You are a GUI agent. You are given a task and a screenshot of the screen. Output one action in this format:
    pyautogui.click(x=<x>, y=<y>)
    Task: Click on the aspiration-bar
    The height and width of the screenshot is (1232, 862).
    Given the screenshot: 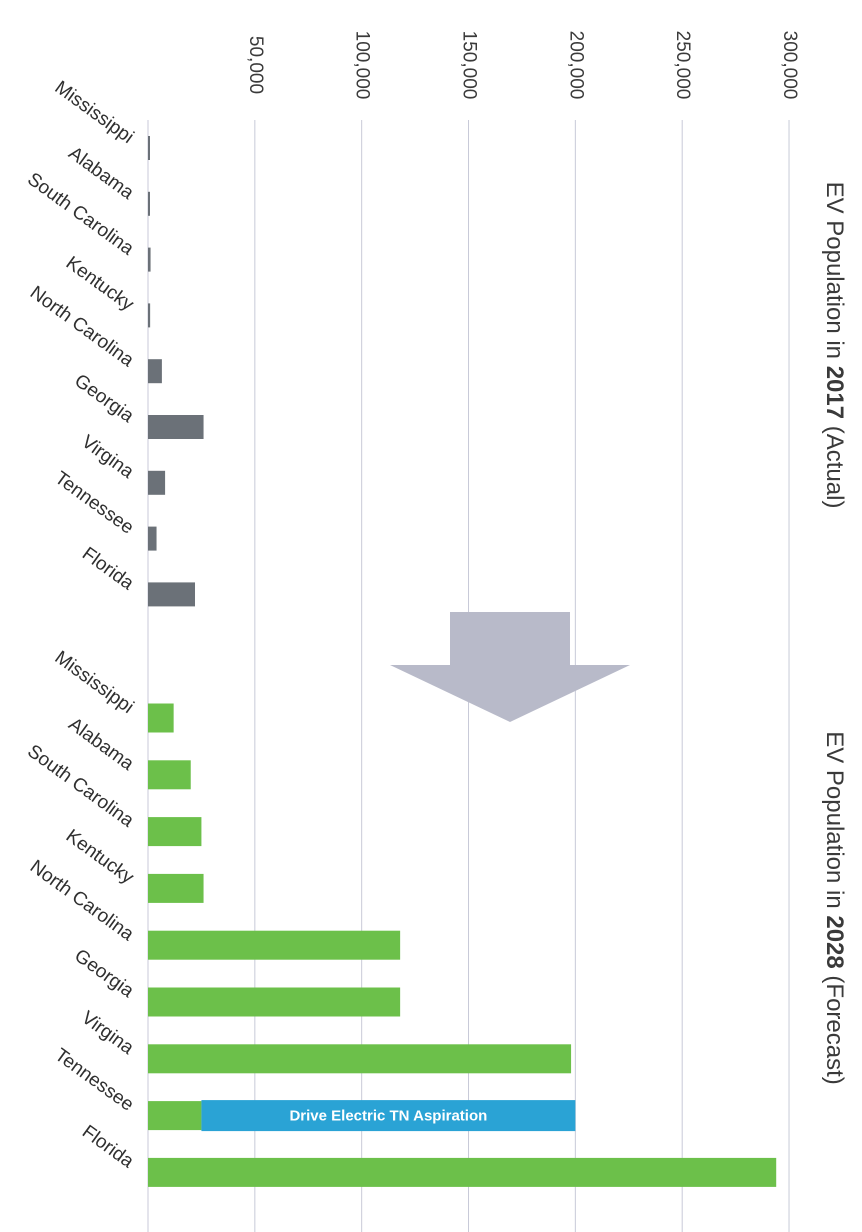 What is the action you would take?
    pyautogui.click(x=388, y=1116)
    